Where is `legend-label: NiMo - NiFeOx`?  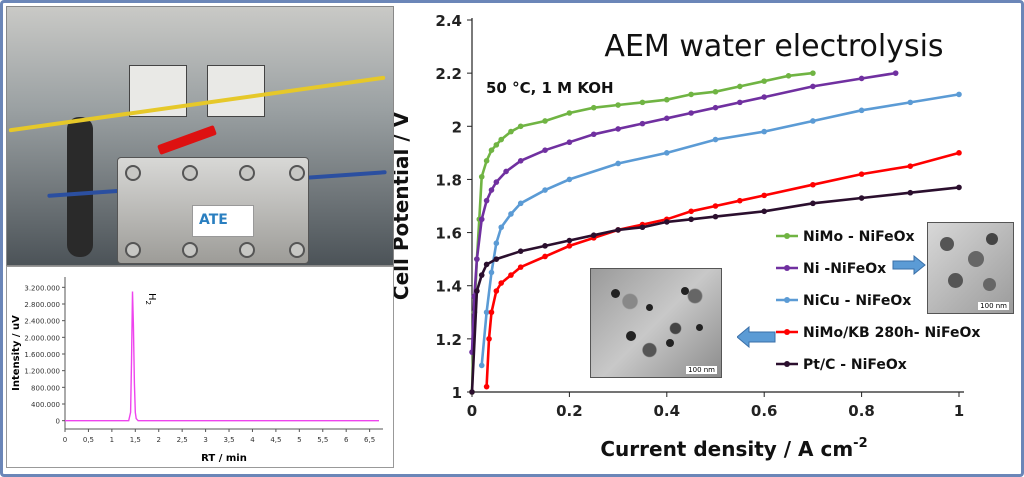 legend-label: NiMo - NiFeOx is located at coordinates (859, 237).